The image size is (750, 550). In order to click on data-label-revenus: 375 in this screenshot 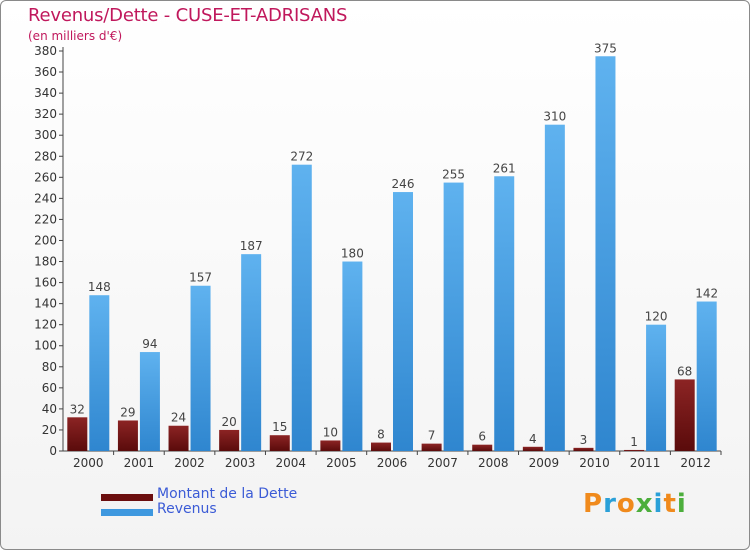, I will do `click(605, 48)`.